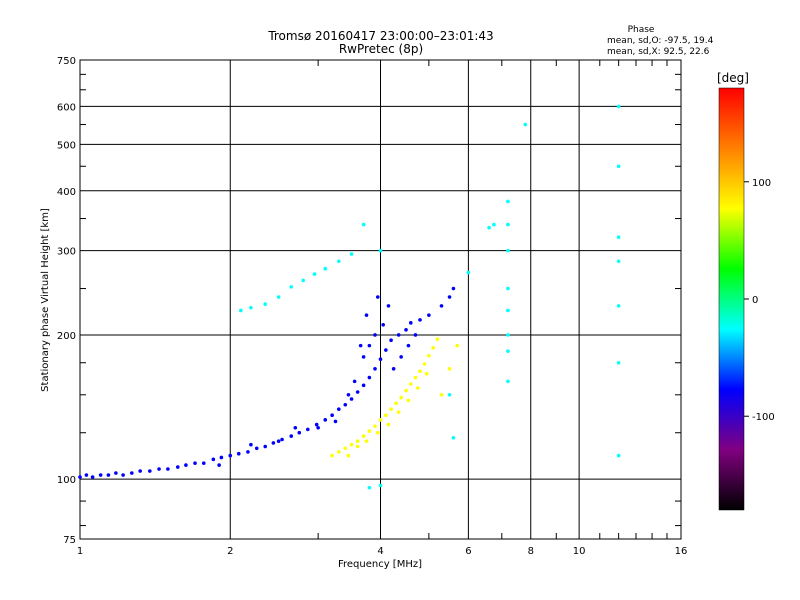 This screenshot has height=600, width=800. I want to click on y-tick-label: 100, so click(66, 480).